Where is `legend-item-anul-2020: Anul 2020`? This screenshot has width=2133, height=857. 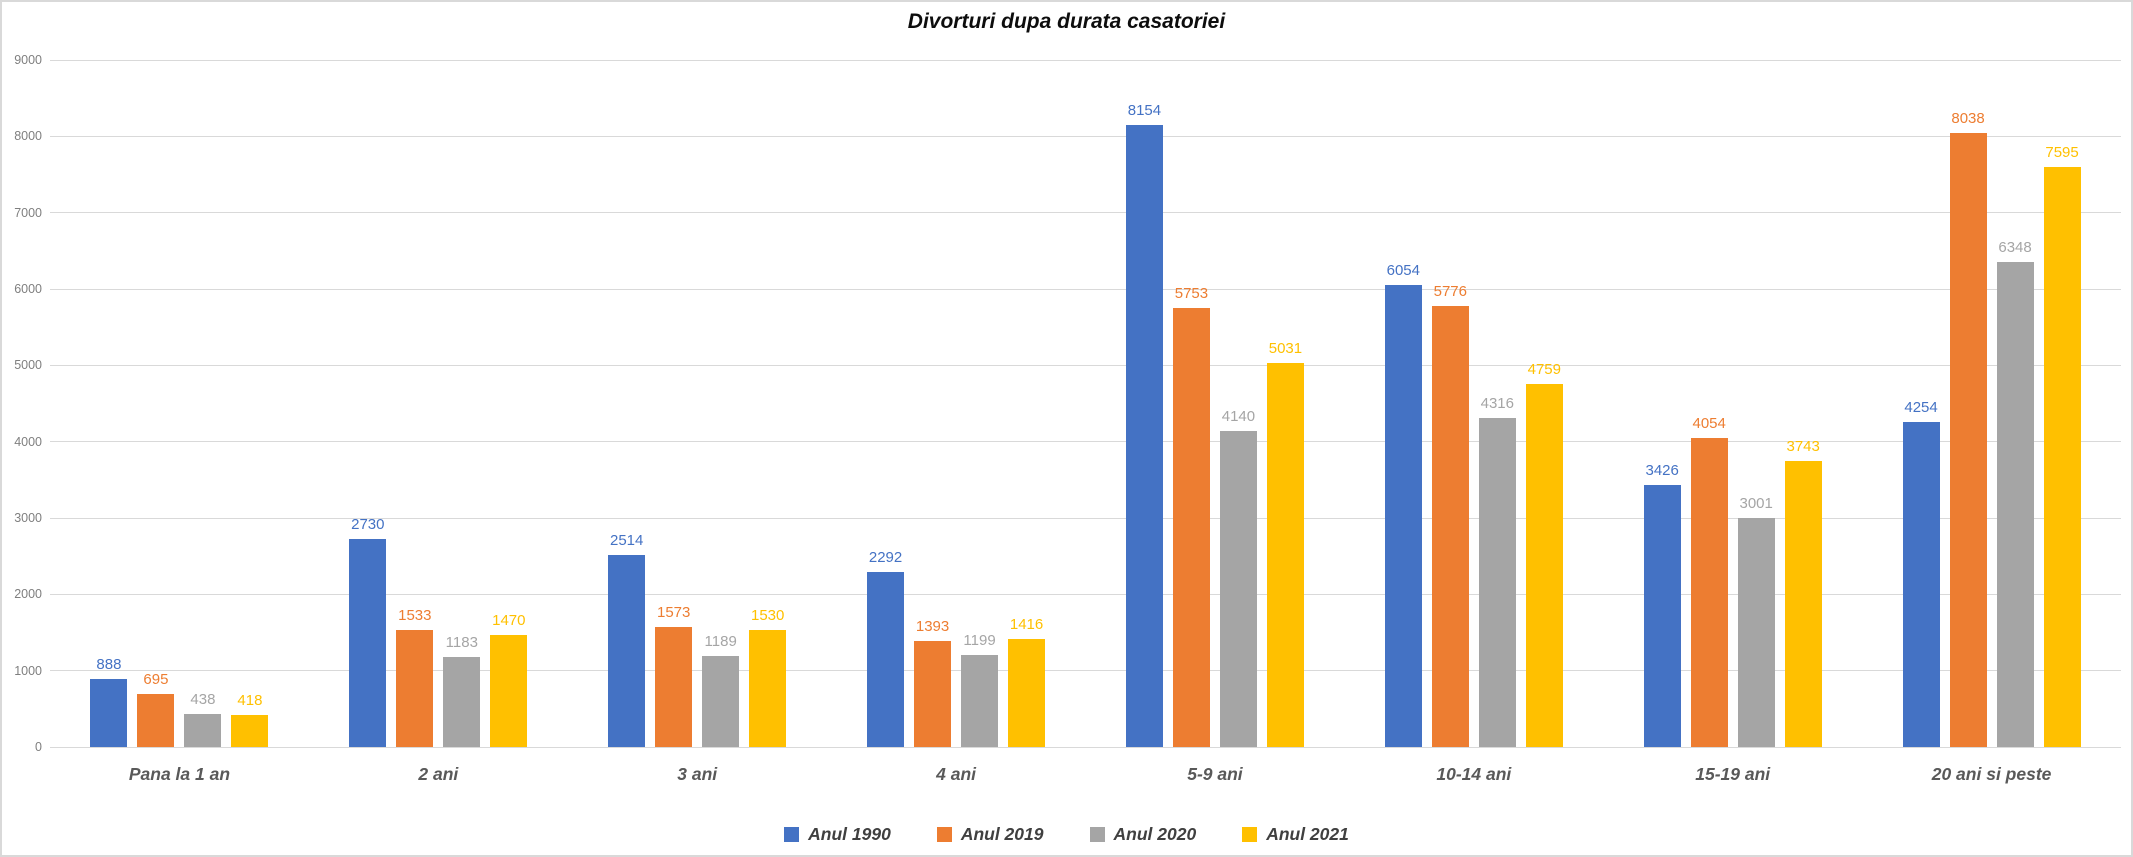
legend-item-anul-2020: Anul 2020 is located at coordinates (1143, 834).